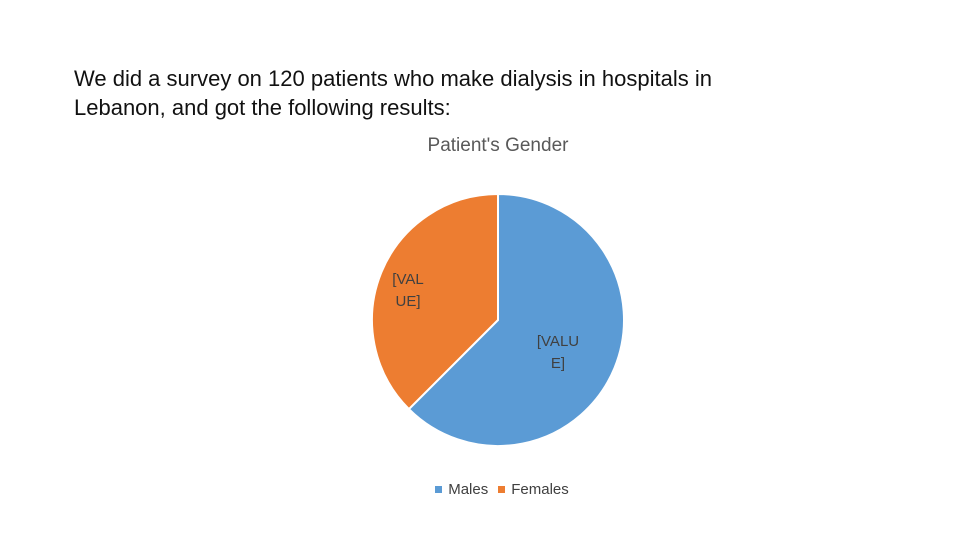  I want to click on legend-swatch-females, so click(502, 489).